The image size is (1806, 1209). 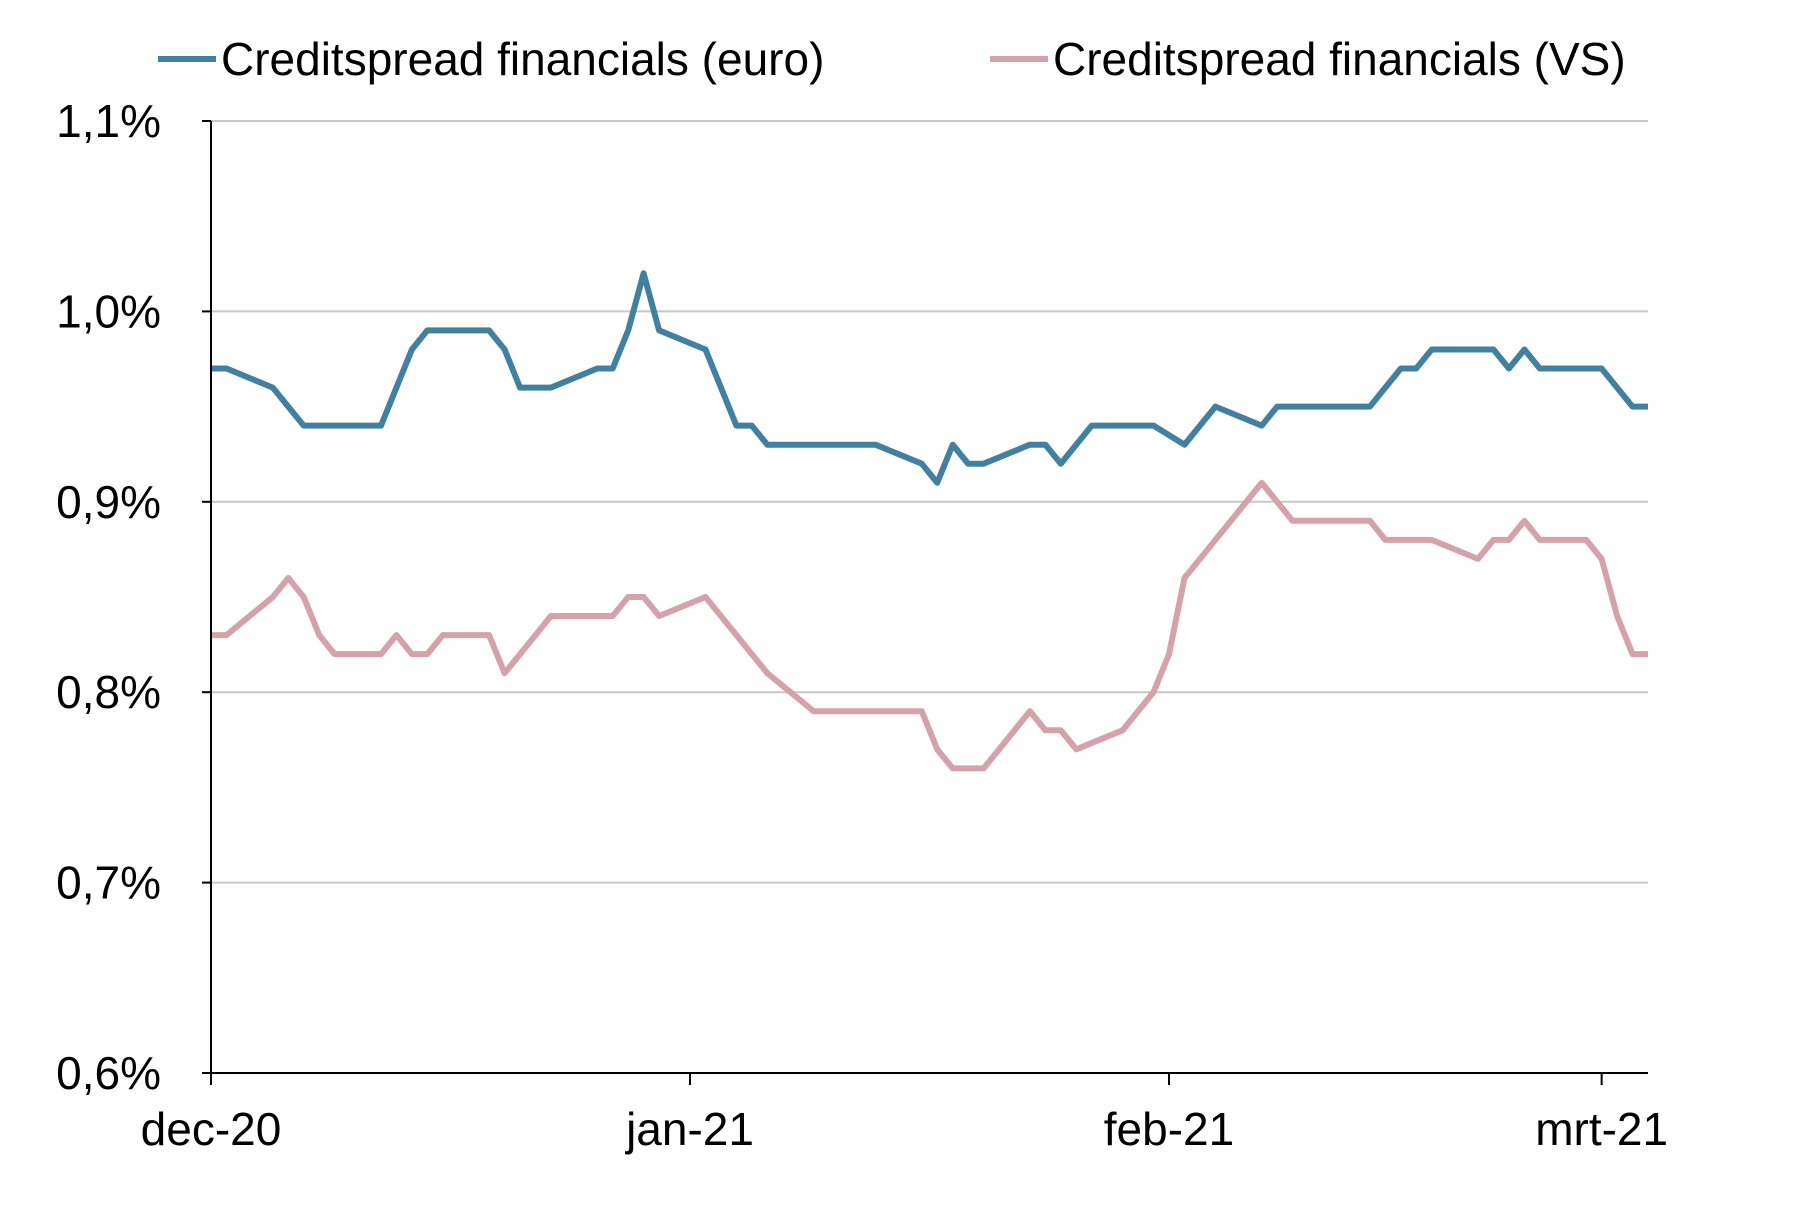 What do you see at coordinates (929, 378) in the screenshot?
I see `series-line-euro` at bounding box center [929, 378].